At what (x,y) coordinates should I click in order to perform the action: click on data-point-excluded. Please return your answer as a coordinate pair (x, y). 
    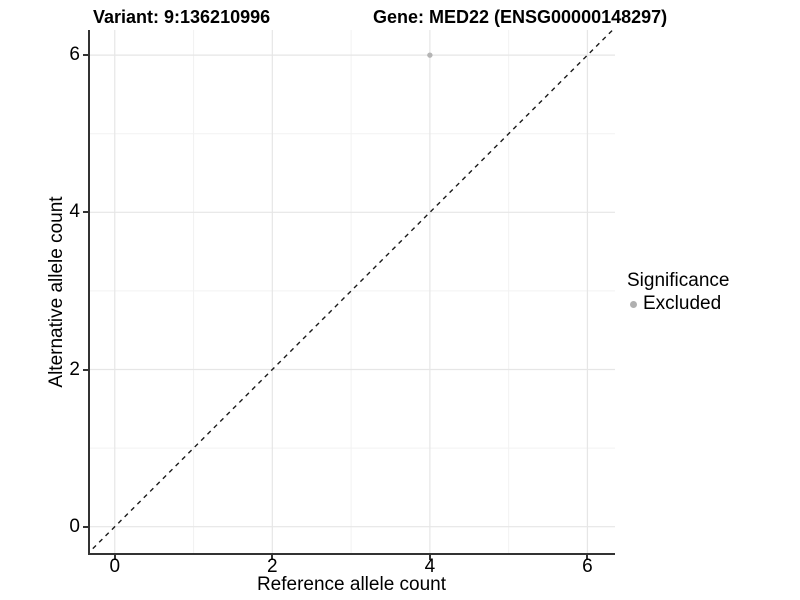
    Looking at the image, I should click on (430, 55).